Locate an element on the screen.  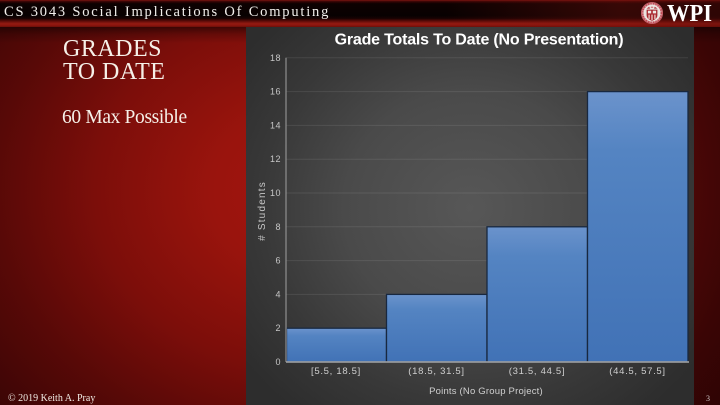
svg-text: 14 is located at coordinates (275, 125).